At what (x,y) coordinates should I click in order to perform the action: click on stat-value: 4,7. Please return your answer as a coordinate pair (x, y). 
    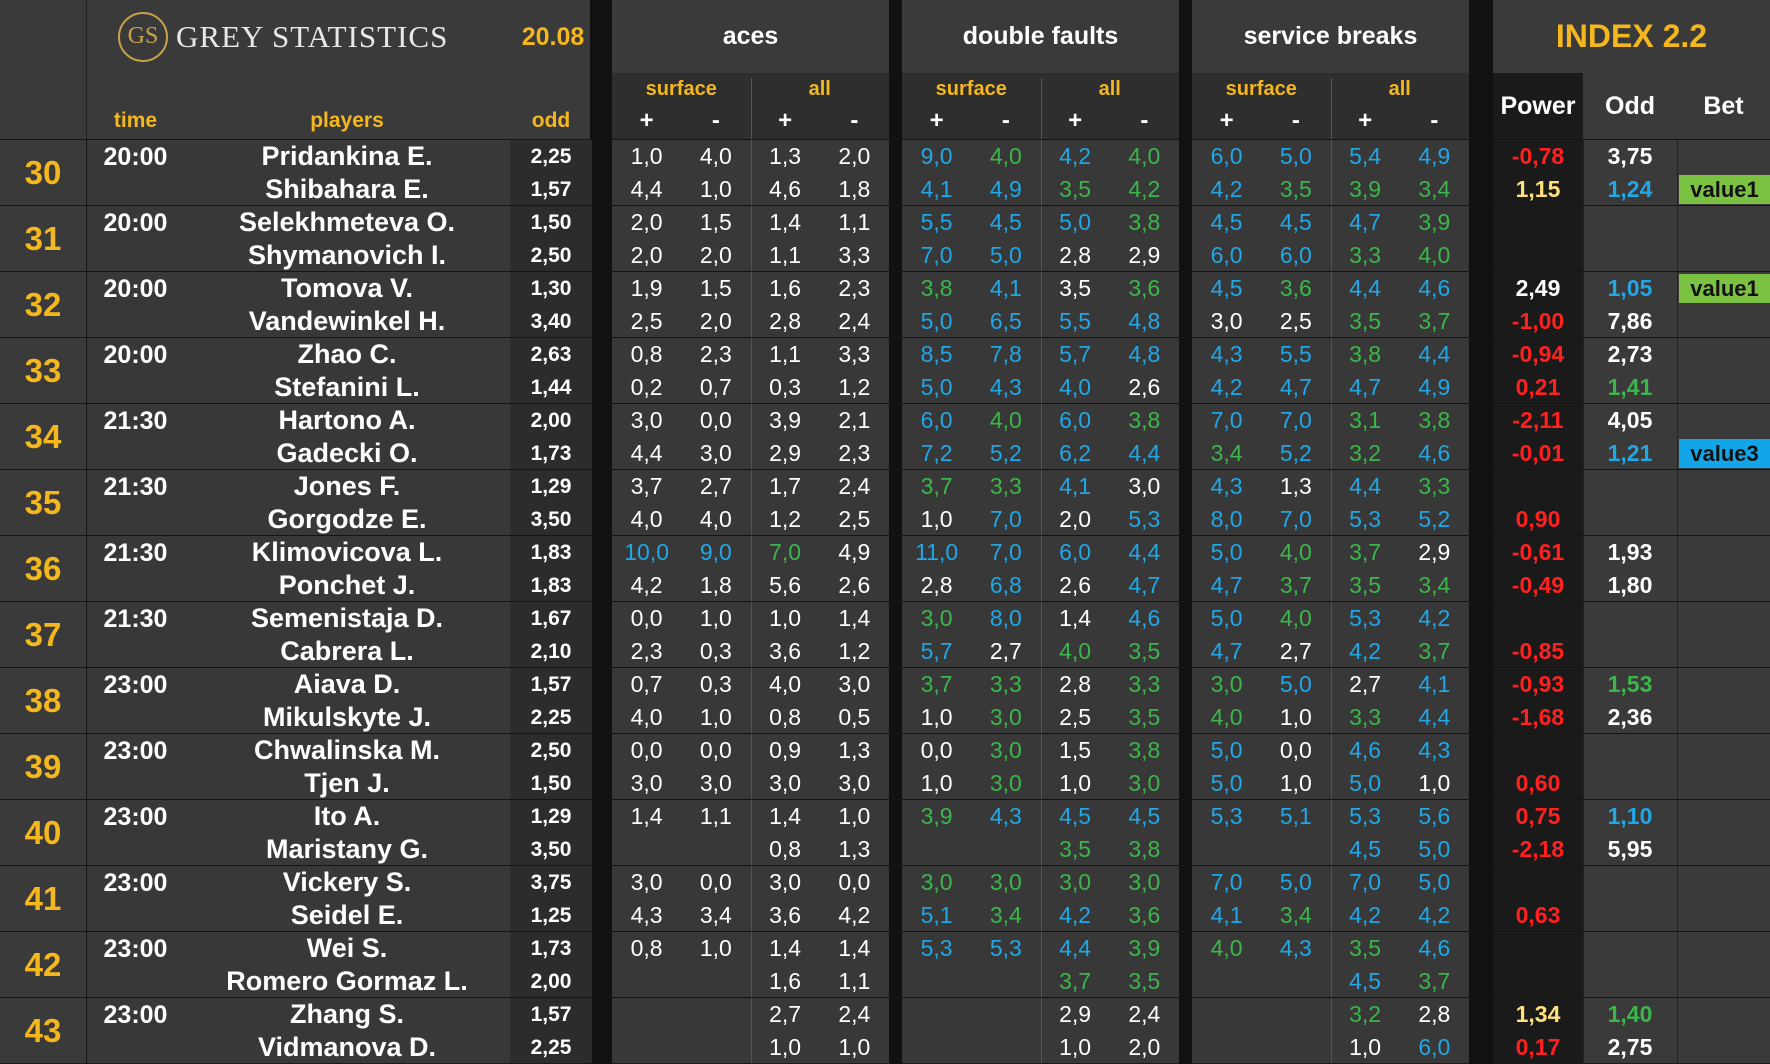
    Looking at the image, I should click on (1365, 387).